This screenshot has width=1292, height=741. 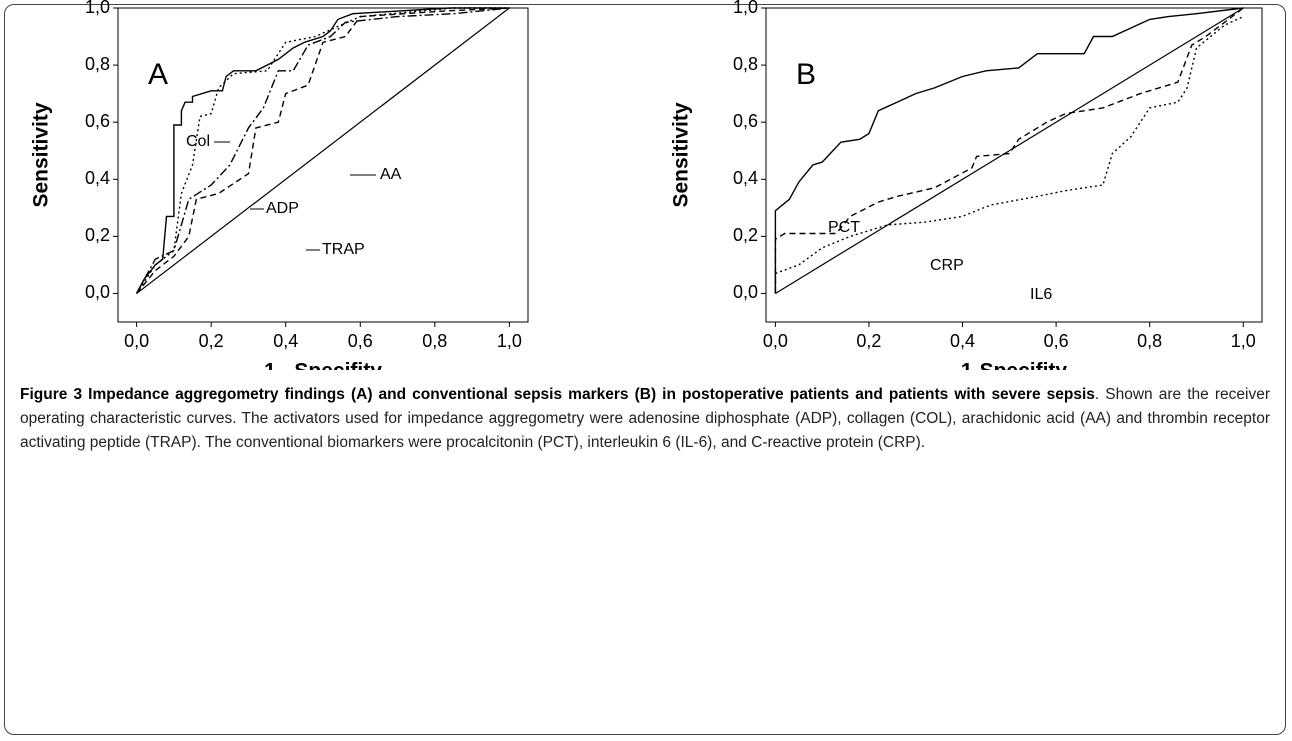 I want to click on curve-label: TRAP, so click(x=343, y=249).